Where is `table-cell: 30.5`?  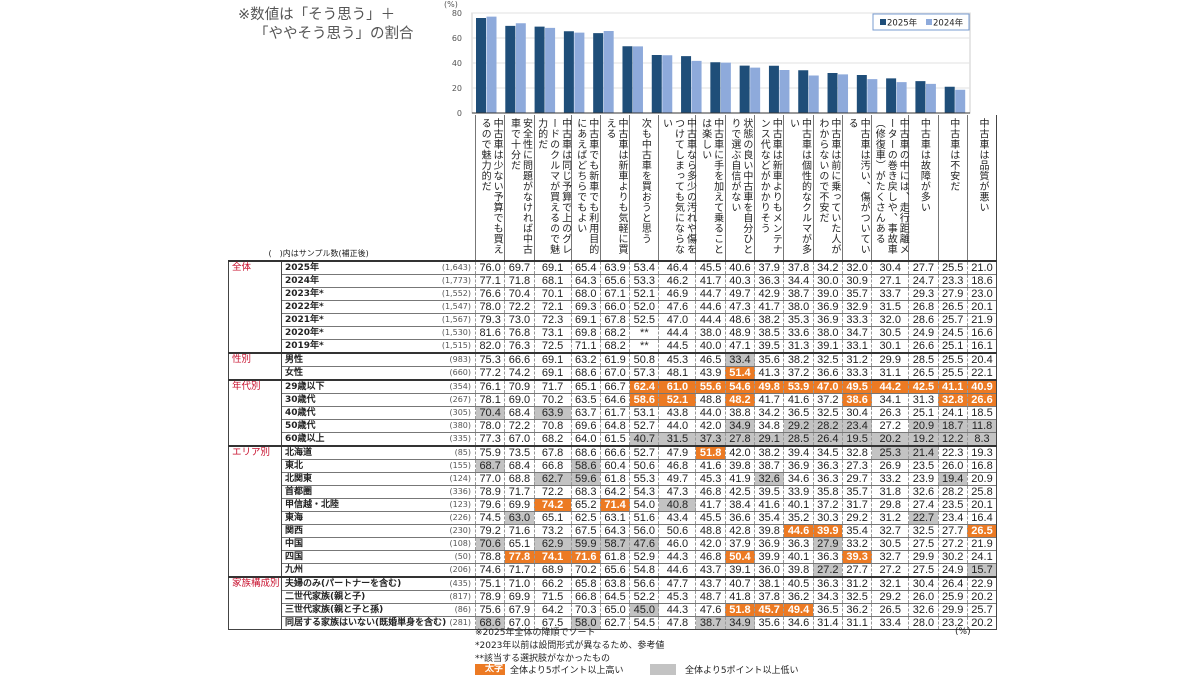
table-cell: 30.5 is located at coordinates (890, 544).